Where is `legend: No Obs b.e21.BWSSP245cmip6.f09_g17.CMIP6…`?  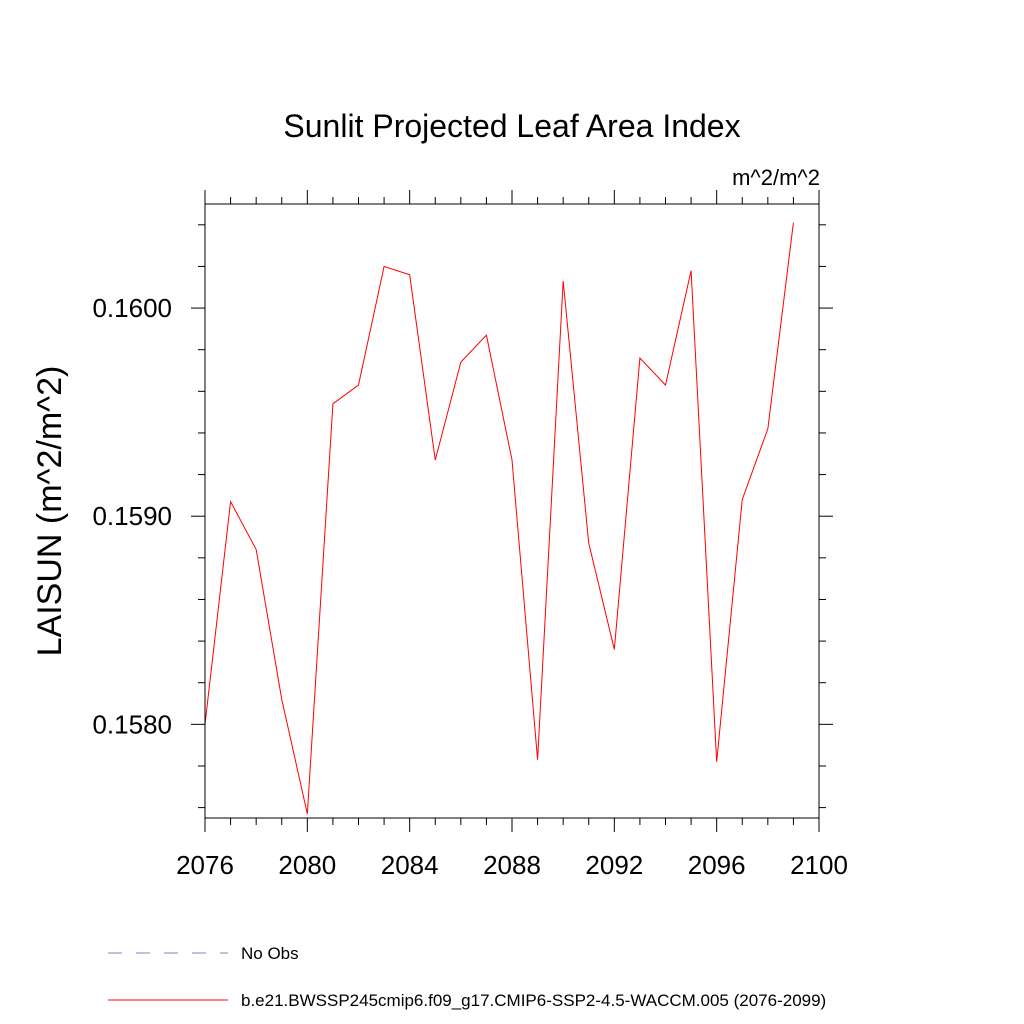
legend: No Obs b.e21.BWSSP245cmip6.f09_g17.CMIP6… is located at coordinates (467, 977).